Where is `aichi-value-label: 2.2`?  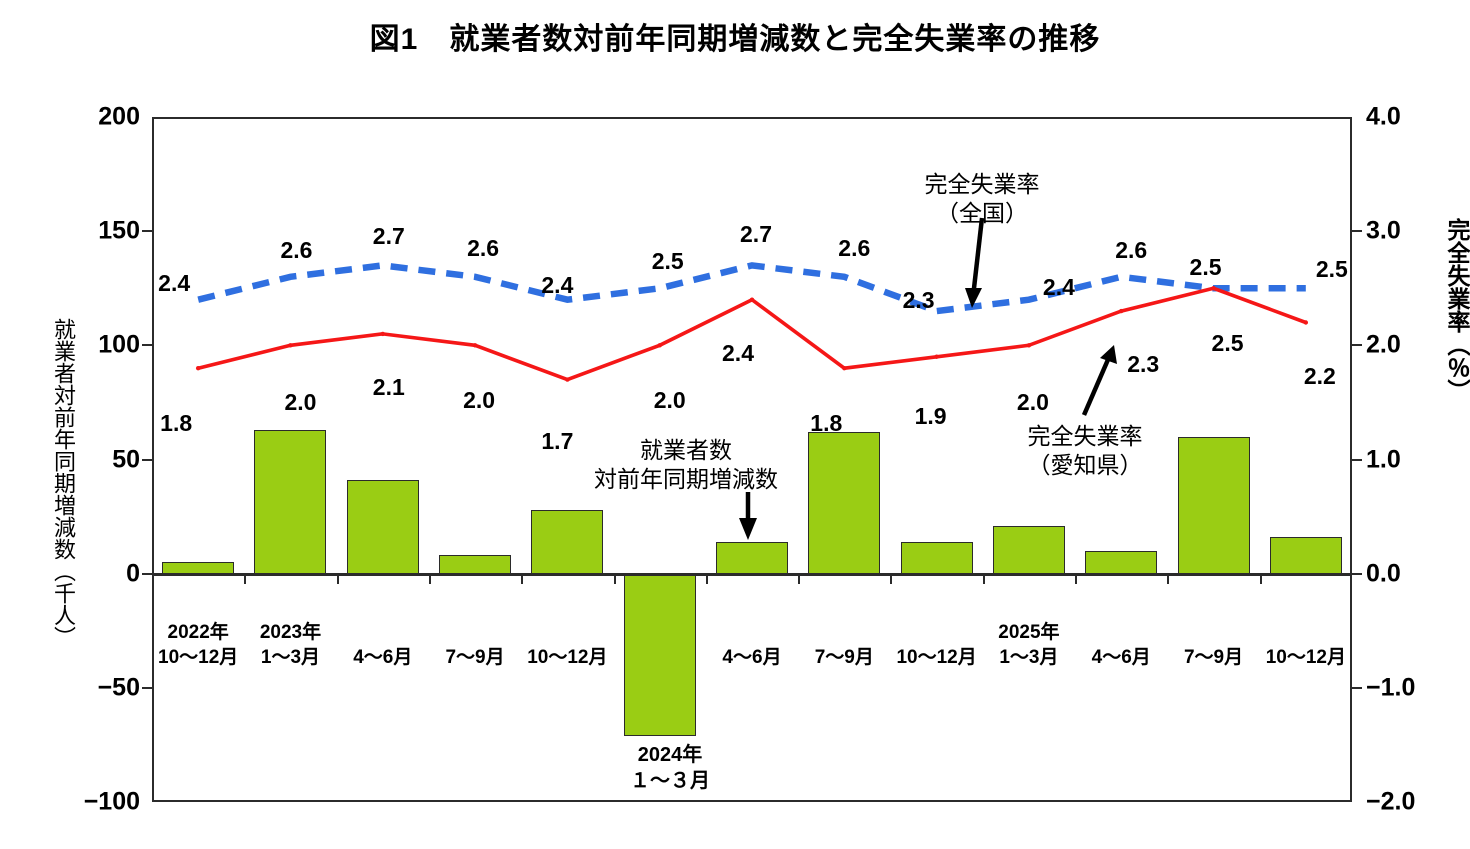 aichi-value-label: 2.2 is located at coordinates (1319, 375).